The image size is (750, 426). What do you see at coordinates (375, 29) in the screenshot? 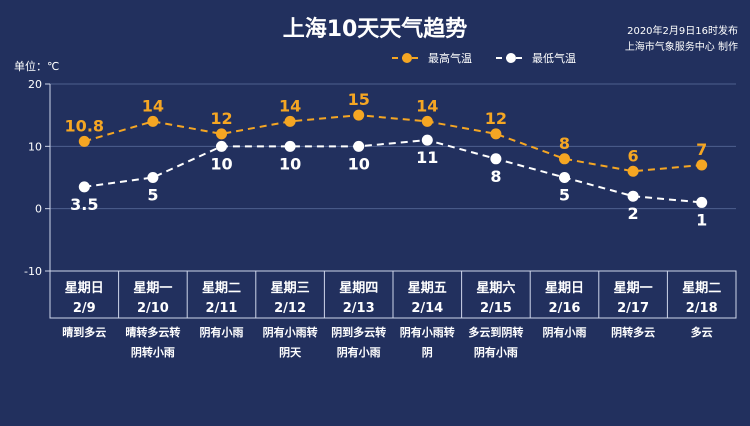
I see `chart-title: 上海10天天气趋势` at bounding box center [375, 29].